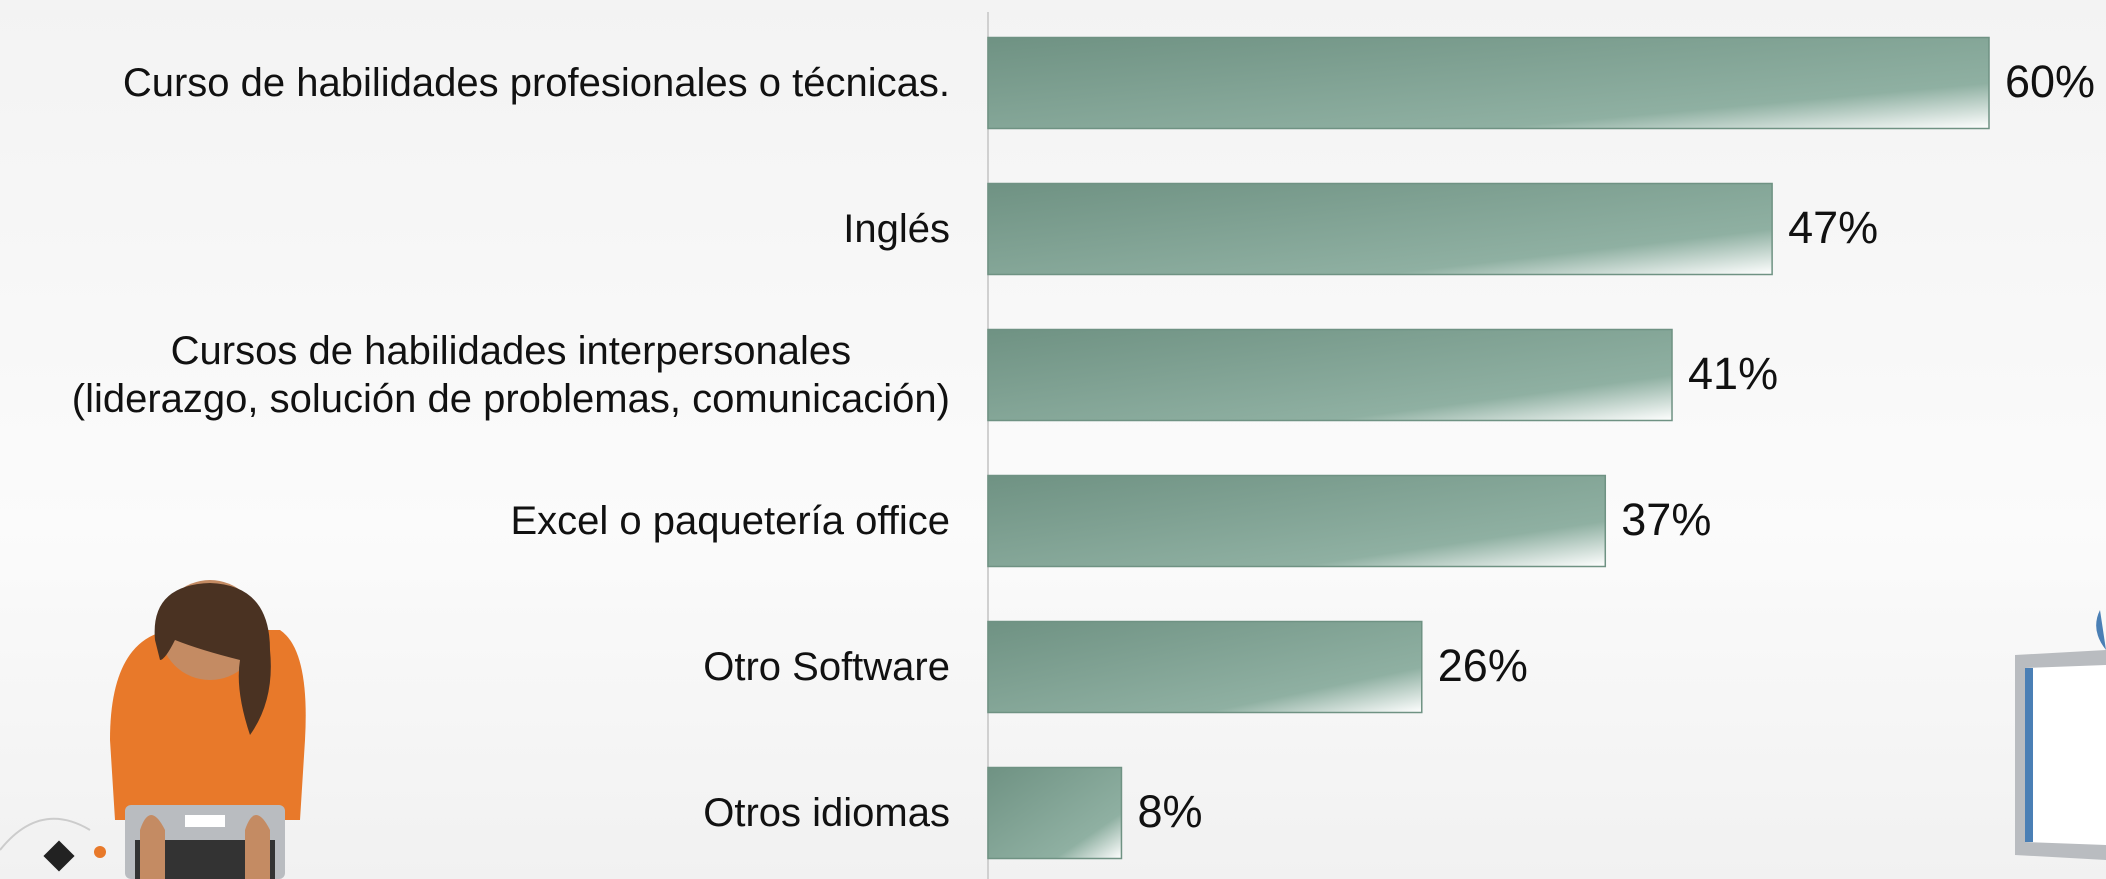  Describe the element at coordinates (2050, 81) in the screenshot. I see `value-label: 60%` at that location.